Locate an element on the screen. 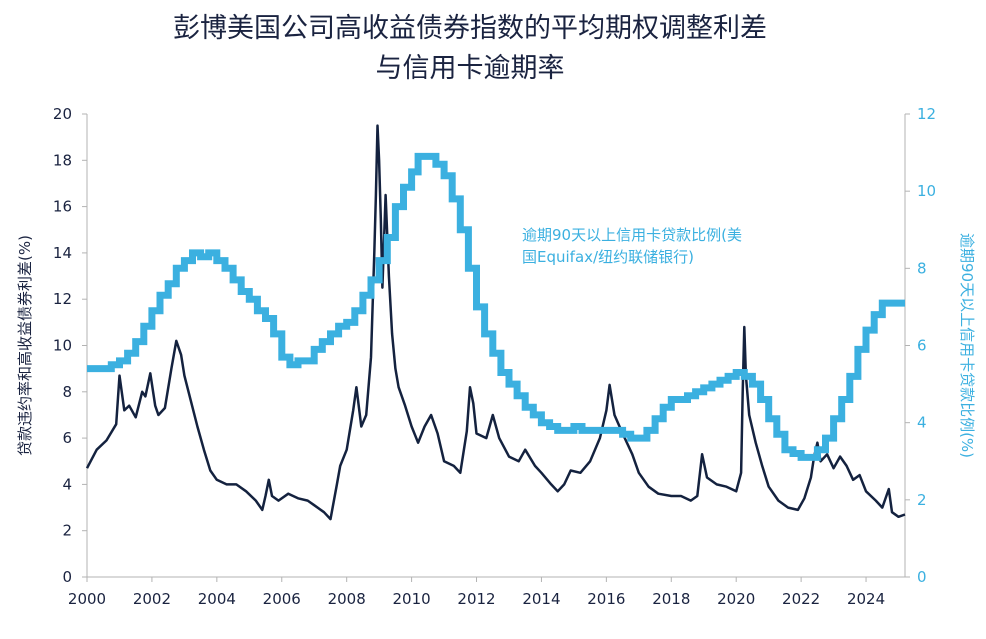 This screenshot has height=639, width=986. left-tick-label: 10 is located at coordinates (62, 346).